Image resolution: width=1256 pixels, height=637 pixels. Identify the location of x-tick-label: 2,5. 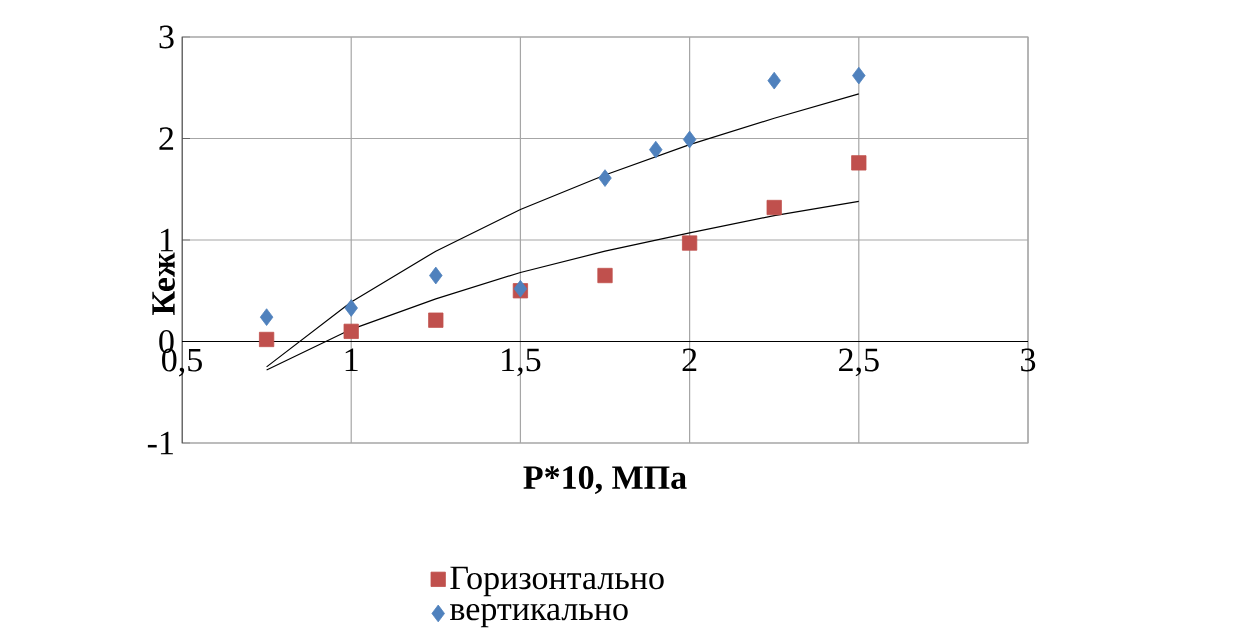
(859, 362).